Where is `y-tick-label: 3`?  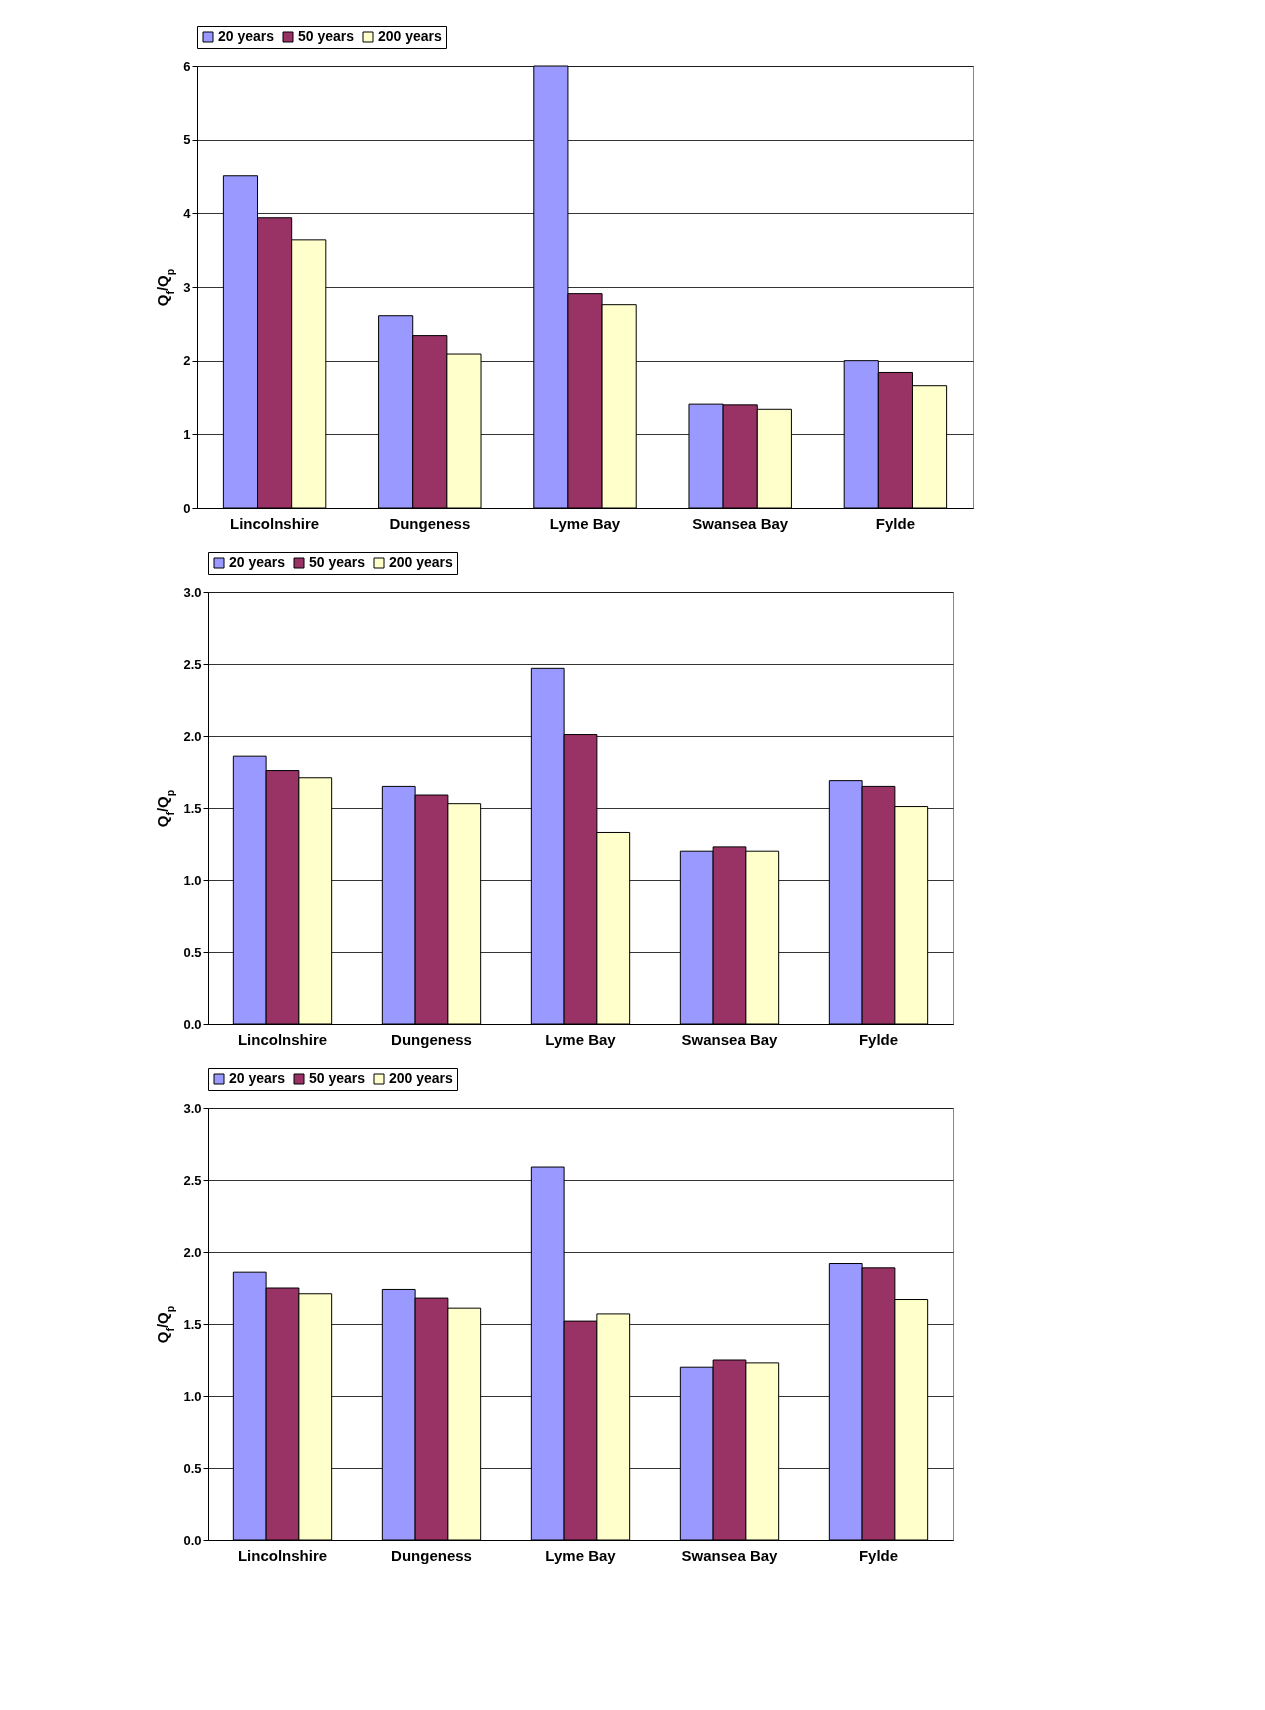
y-tick-label: 3 is located at coordinates (187, 287).